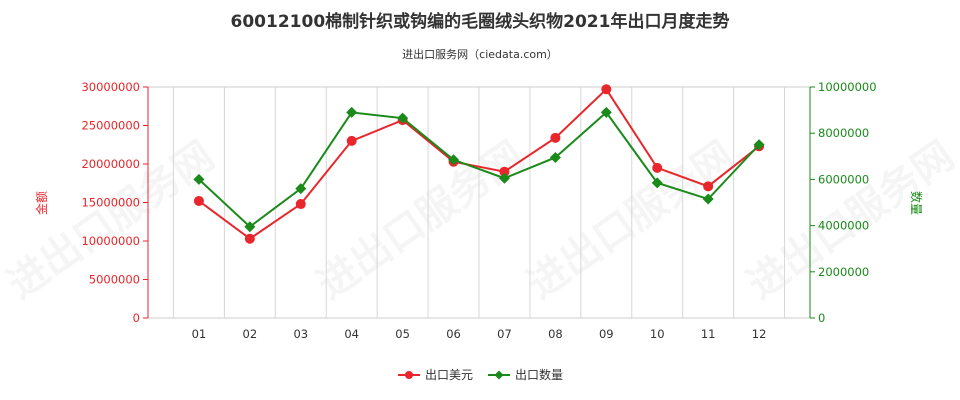  What do you see at coordinates (539, 374) in the screenshot?
I see `legend-label: 出口数量` at bounding box center [539, 374].